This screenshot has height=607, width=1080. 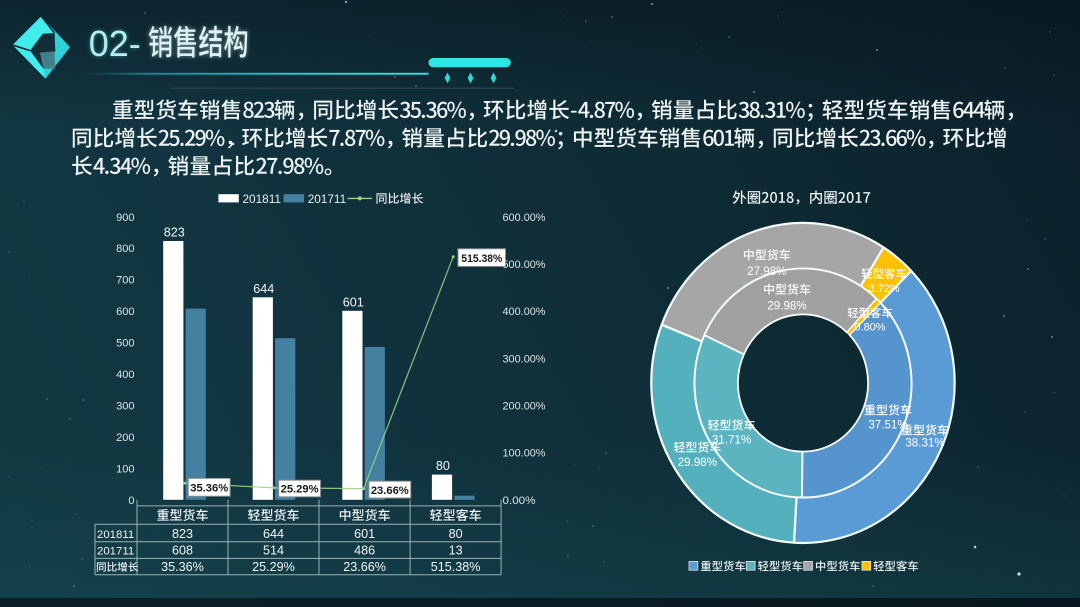 I want to click on svg-text: 31.71%, so click(x=731, y=440).